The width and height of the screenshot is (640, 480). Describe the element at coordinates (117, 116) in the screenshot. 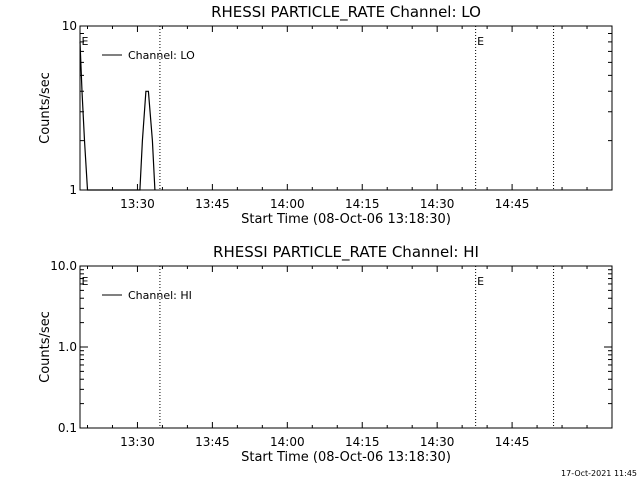

I see `series-line-channel-lo` at that location.